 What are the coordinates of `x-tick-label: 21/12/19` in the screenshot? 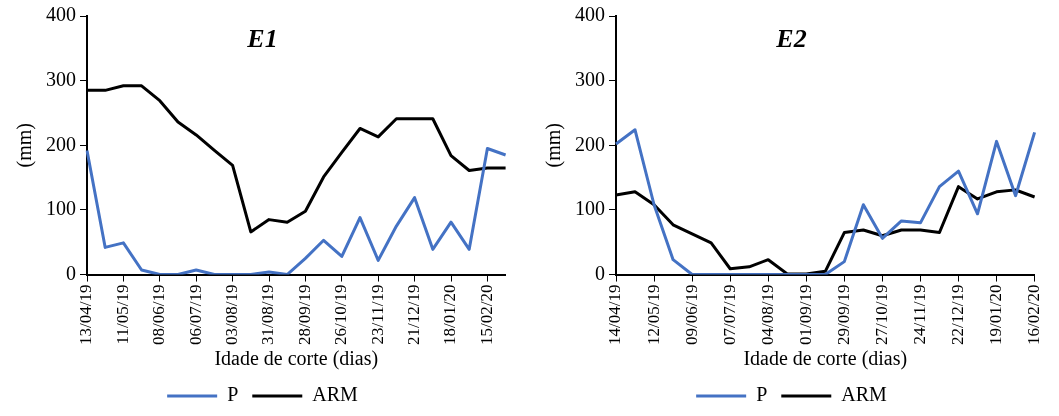 It's located at (414, 315).